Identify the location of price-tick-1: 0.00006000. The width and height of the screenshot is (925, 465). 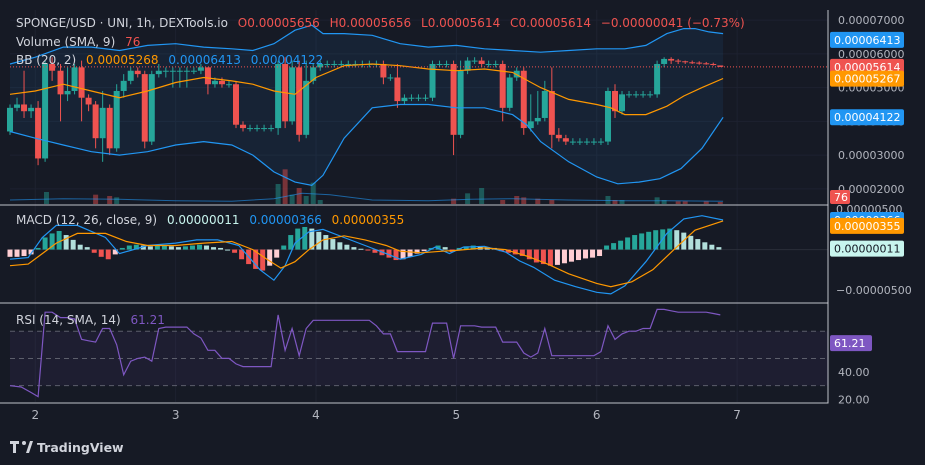
(871, 54).